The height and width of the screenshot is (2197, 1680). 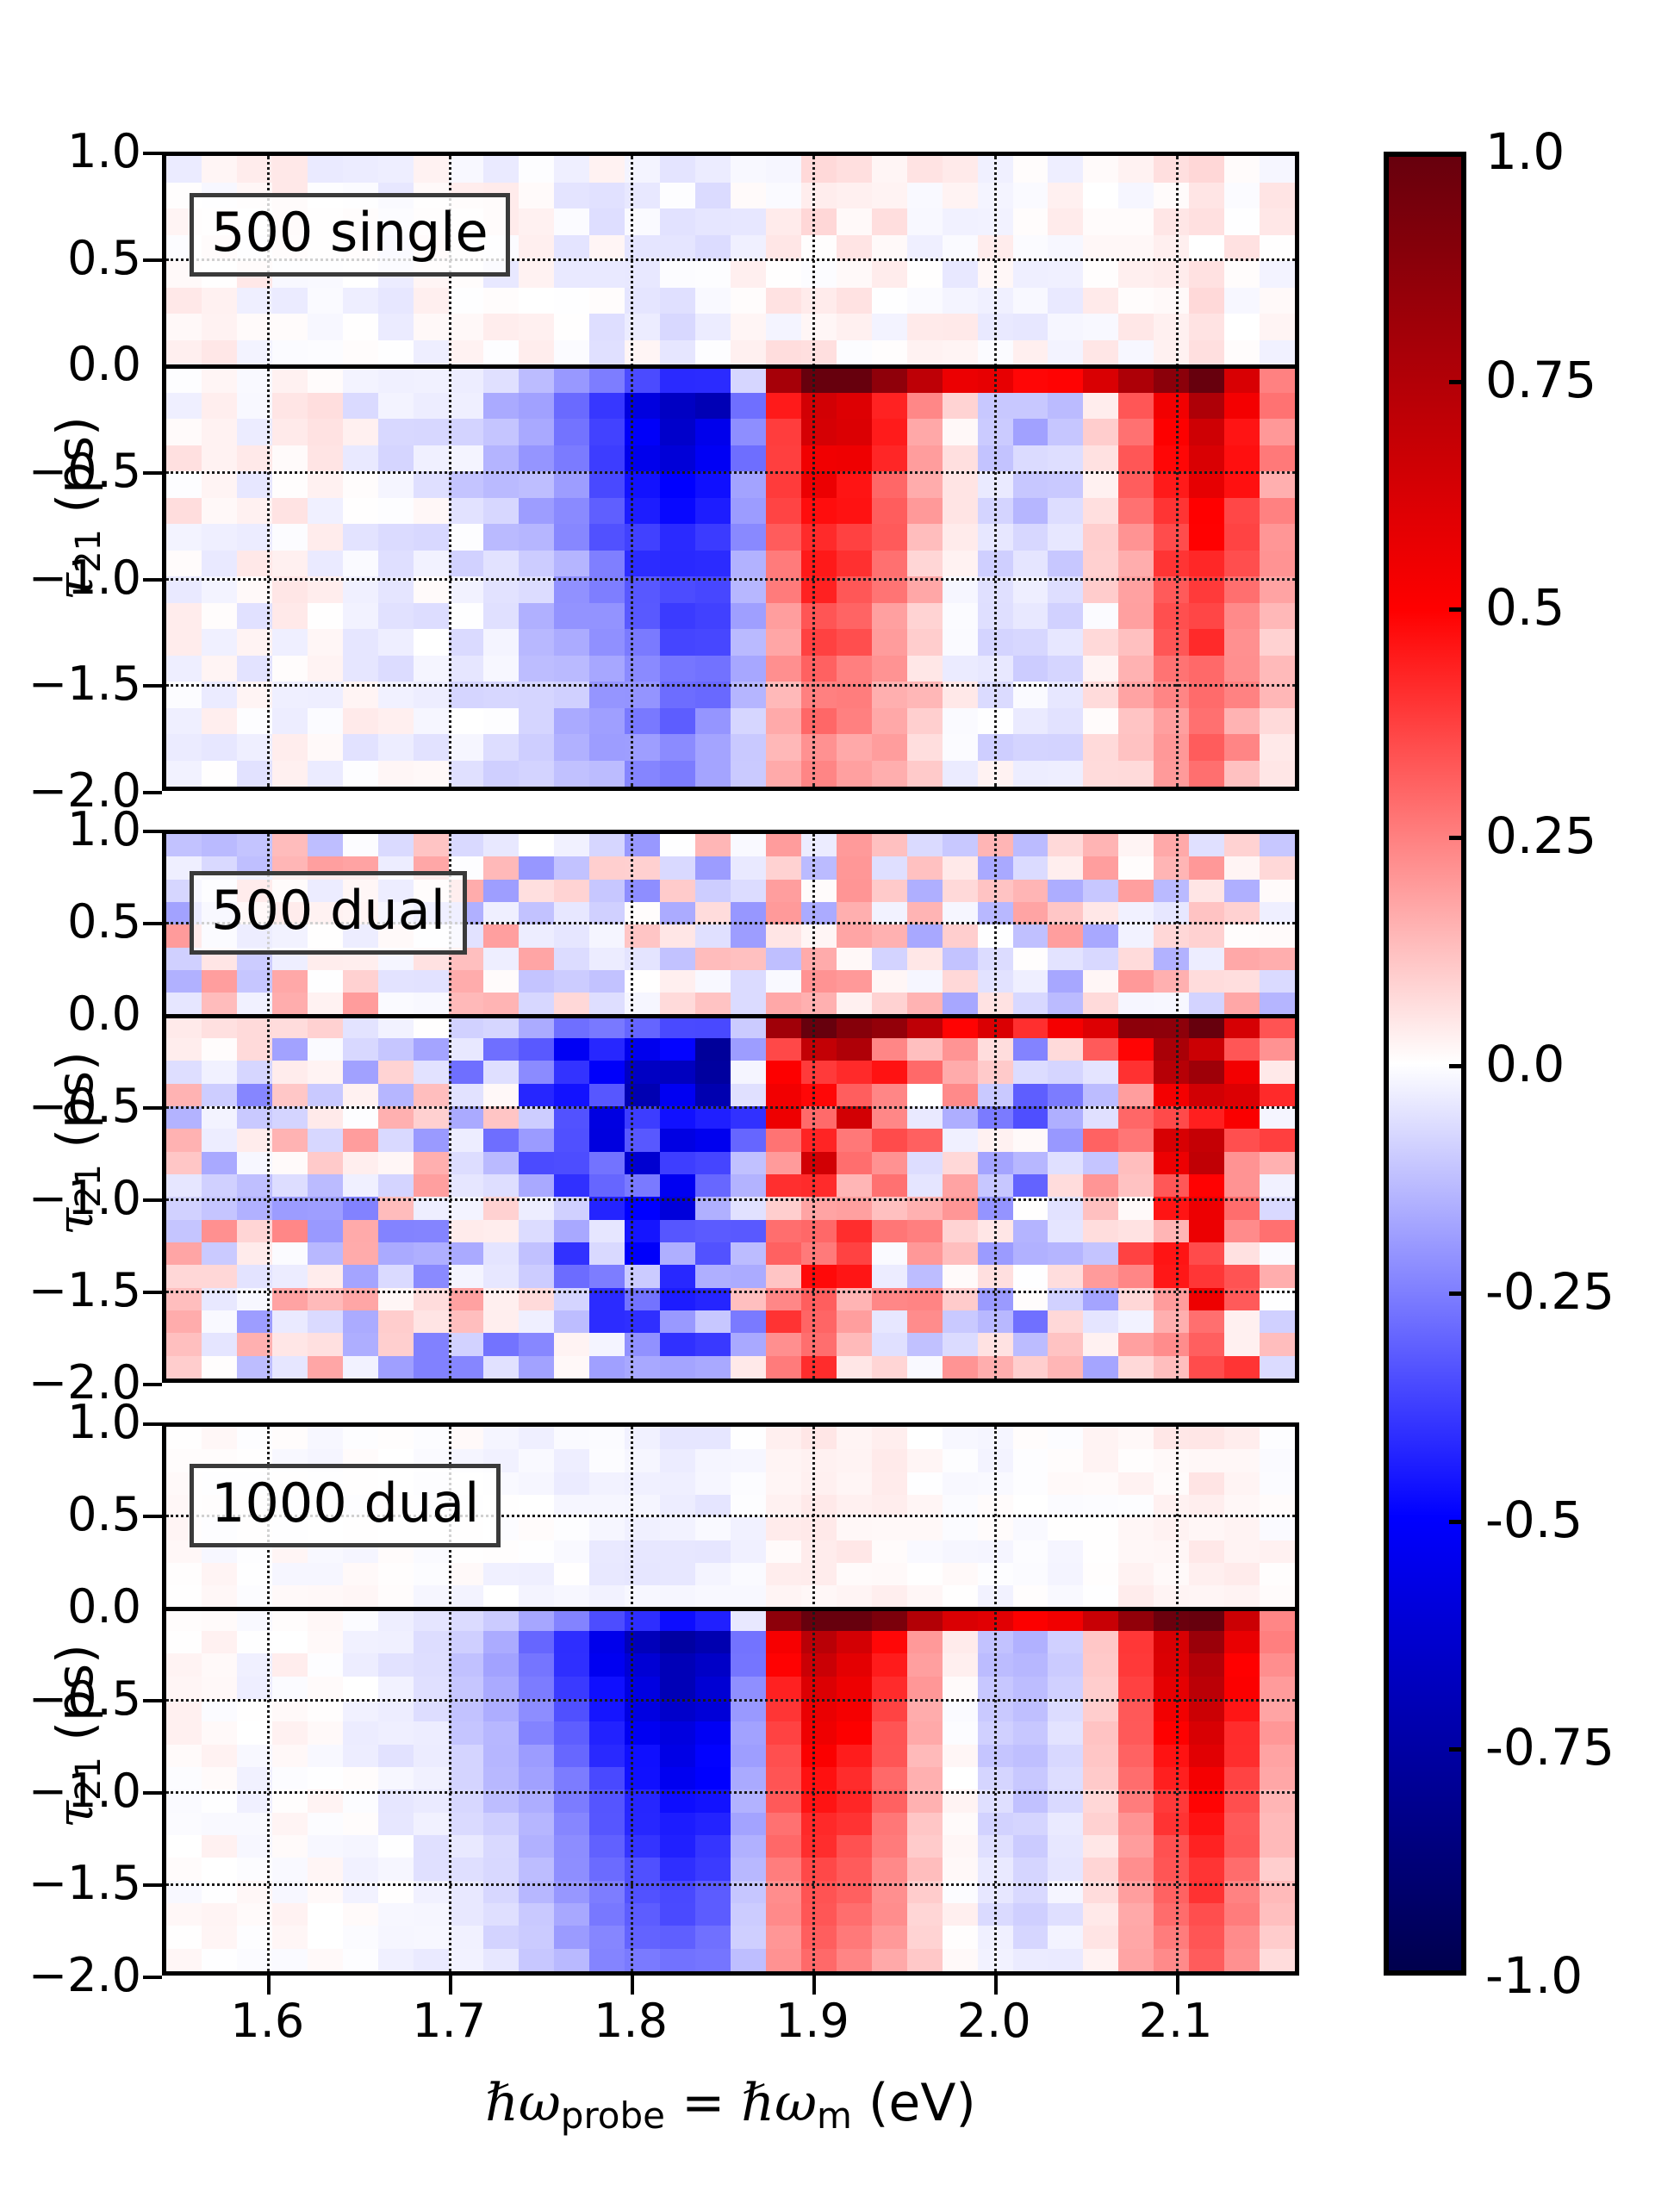 What do you see at coordinates (104, 364) in the screenshot?
I see `y-tick-label: 0.0` at bounding box center [104, 364].